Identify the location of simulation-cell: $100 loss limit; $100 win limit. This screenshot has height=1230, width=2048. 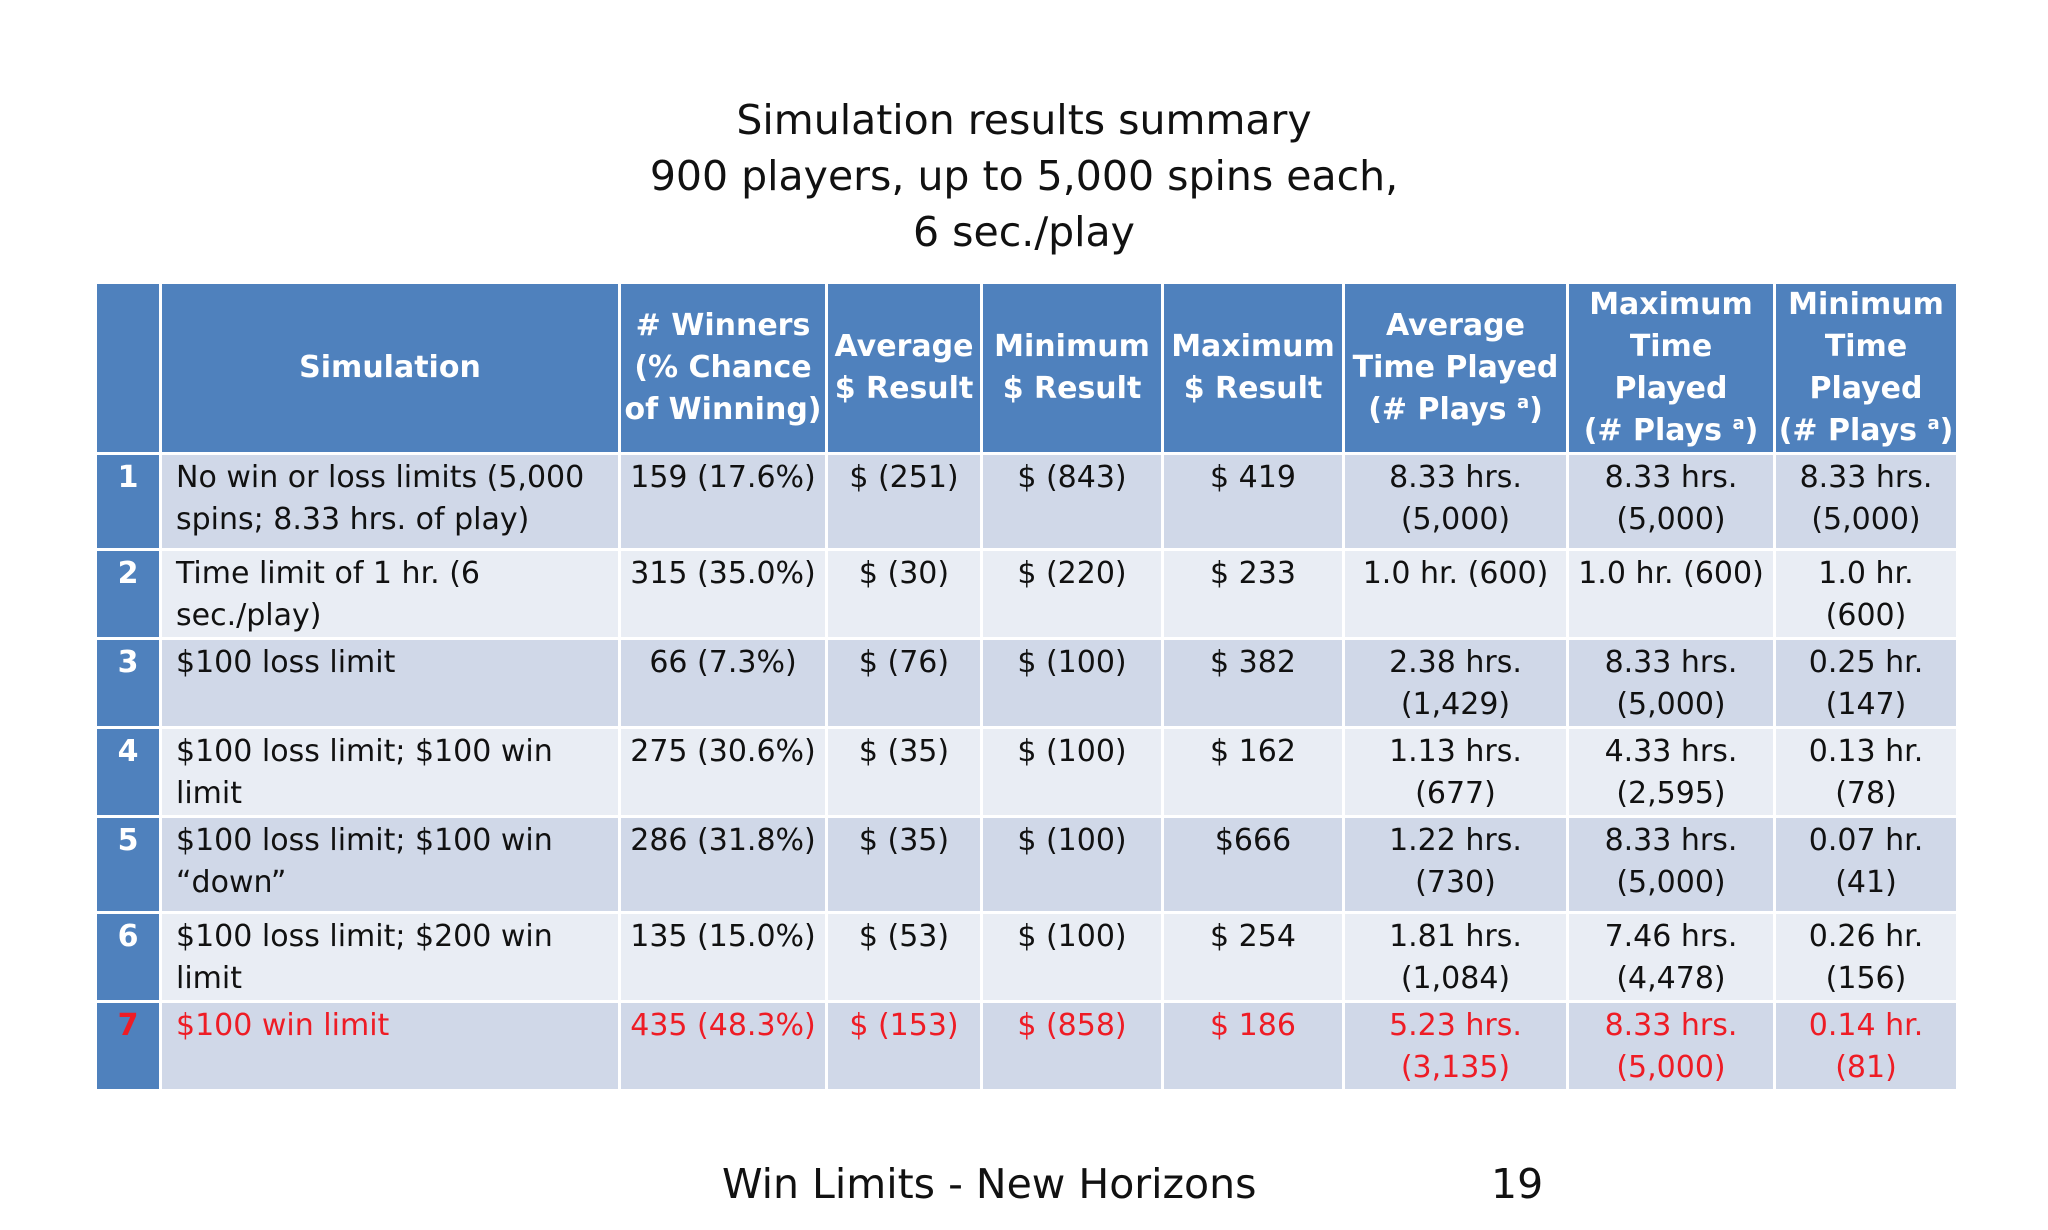
(390, 772).